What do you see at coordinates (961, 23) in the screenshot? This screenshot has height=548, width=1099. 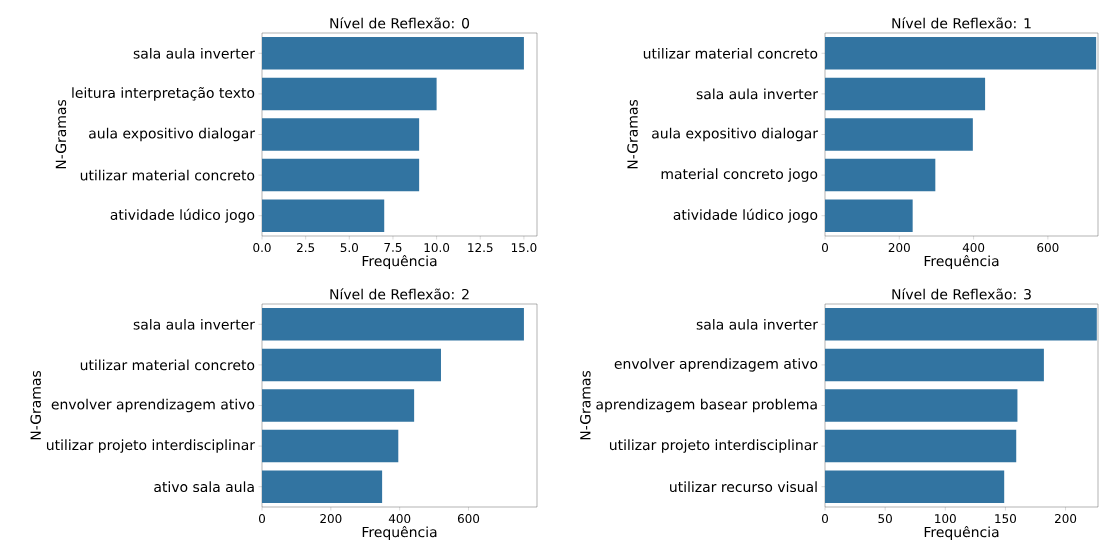 I see `chart-title: Nível de Reflexão: 1` at bounding box center [961, 23].